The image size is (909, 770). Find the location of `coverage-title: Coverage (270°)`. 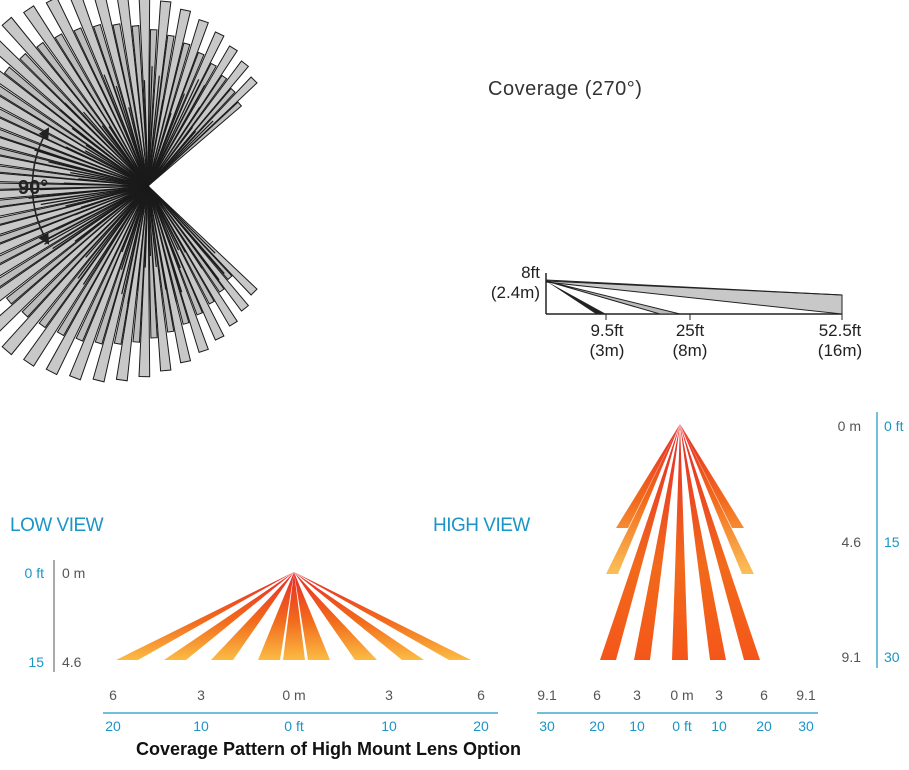

coverage-title: Coverage (270°) is located at coordinates (565, 89).